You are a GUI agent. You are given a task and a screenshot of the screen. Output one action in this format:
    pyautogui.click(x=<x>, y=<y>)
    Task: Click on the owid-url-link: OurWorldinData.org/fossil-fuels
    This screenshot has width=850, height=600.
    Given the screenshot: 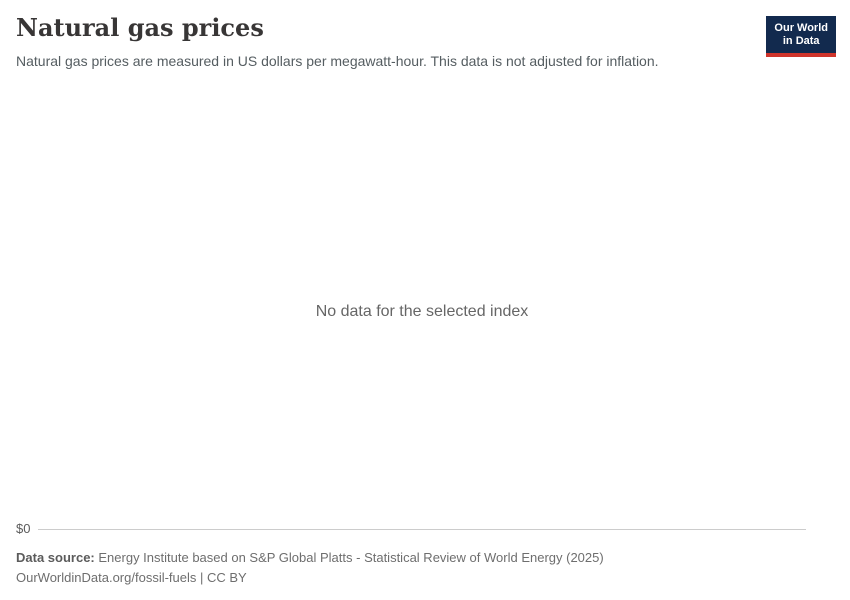 What is the action you would take?
    pyautogui.click(x=106, y=577)
    